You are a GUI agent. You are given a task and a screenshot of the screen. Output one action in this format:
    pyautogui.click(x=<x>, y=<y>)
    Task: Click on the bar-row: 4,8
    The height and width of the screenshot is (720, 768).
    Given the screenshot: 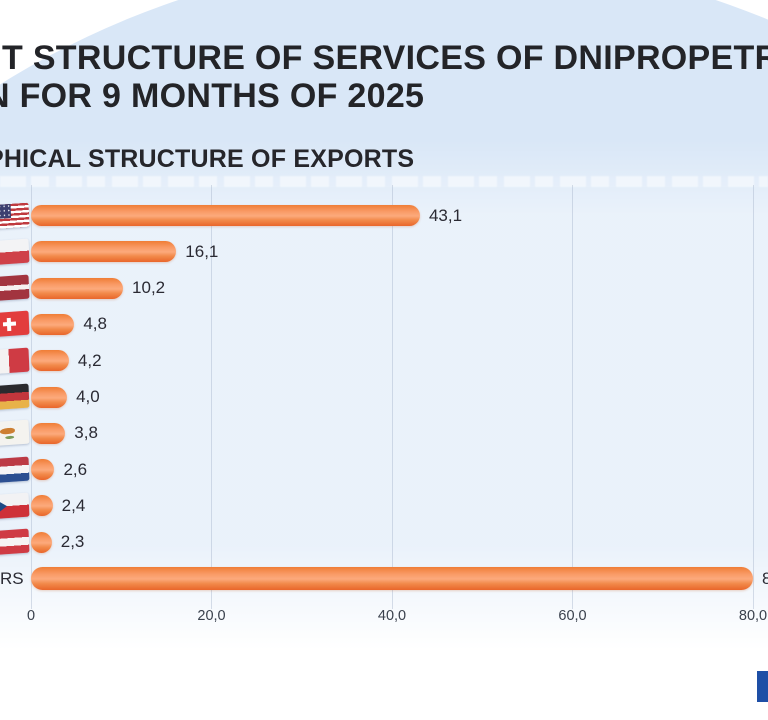 What is the action you would take?
    pyautogui.click(x=384, y=324)
    